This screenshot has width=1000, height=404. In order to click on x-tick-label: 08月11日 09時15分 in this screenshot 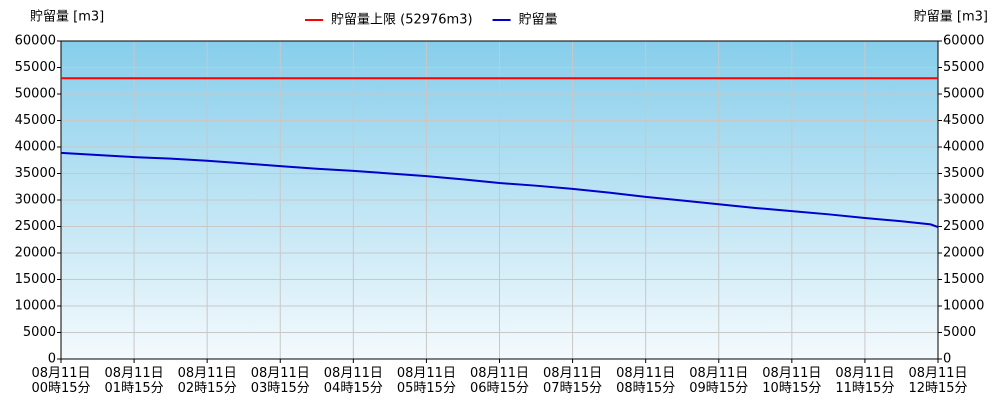, I will do `click(718, 381)`.